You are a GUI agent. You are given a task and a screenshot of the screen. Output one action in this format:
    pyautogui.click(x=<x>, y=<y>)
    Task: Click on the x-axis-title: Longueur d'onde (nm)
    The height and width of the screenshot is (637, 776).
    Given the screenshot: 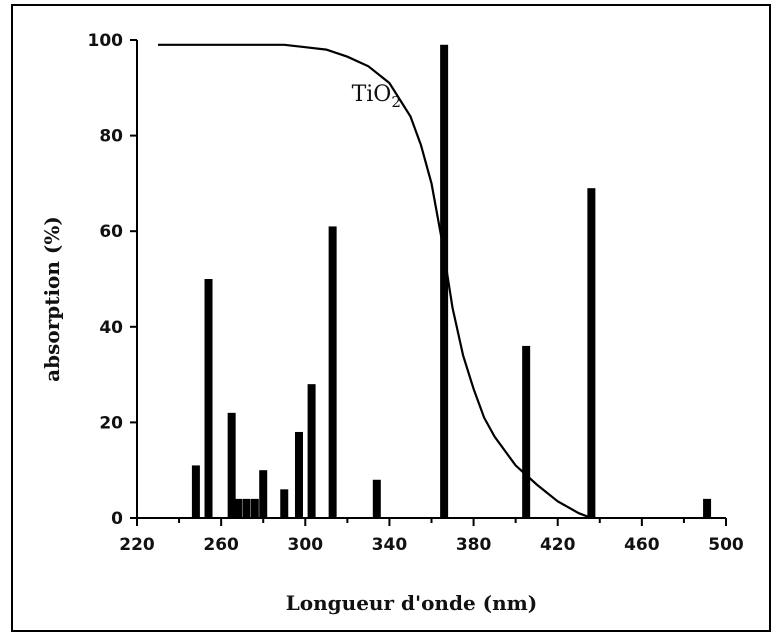 What is the action you would take?
    pyautogui.click(x=412, y=603)
    